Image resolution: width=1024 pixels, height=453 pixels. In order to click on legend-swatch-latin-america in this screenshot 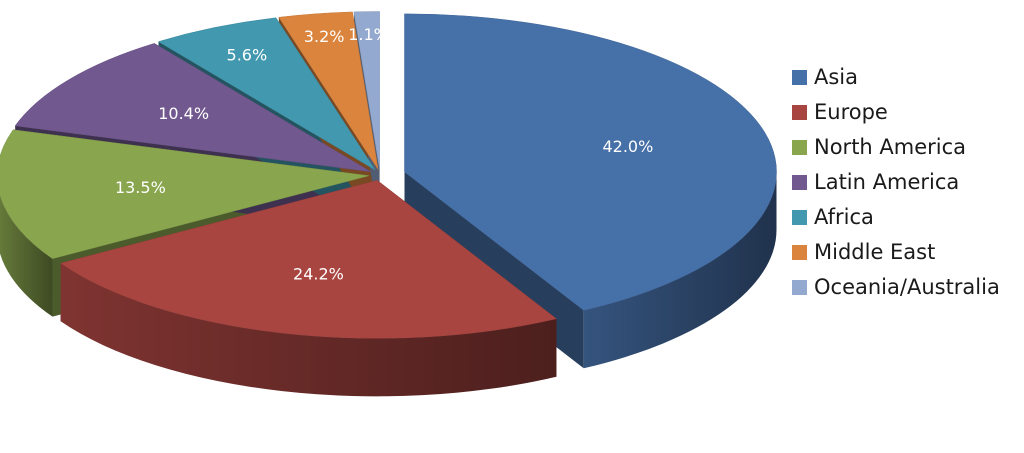, I will do `click(799, 182)`.